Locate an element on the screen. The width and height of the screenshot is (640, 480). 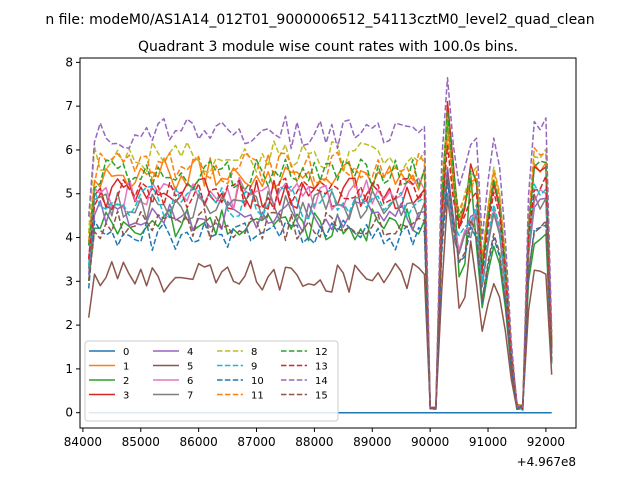
x-tick-label: 86000 is located at coordinates (199, 442).